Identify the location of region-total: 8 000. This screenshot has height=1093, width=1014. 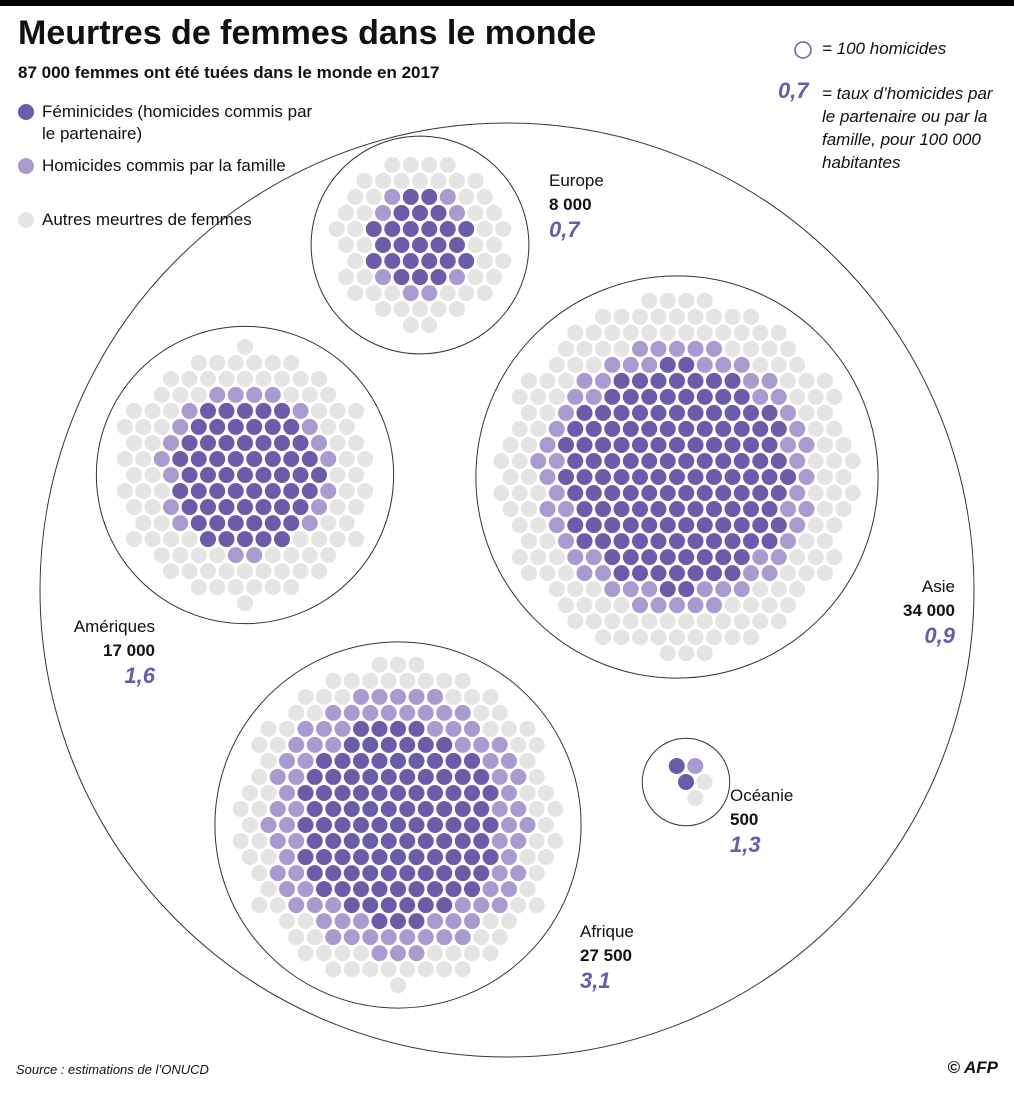
(570, 204).